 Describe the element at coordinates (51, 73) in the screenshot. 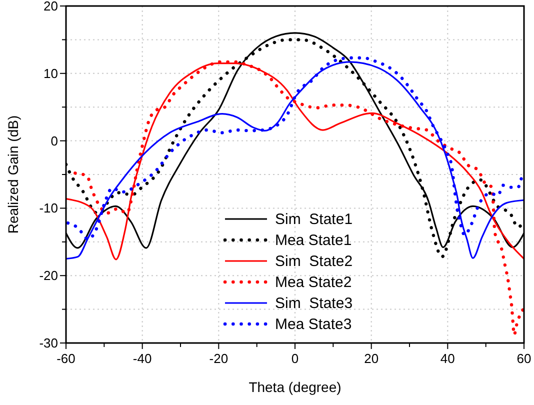

I see `y-tick-label: 10` at that location.